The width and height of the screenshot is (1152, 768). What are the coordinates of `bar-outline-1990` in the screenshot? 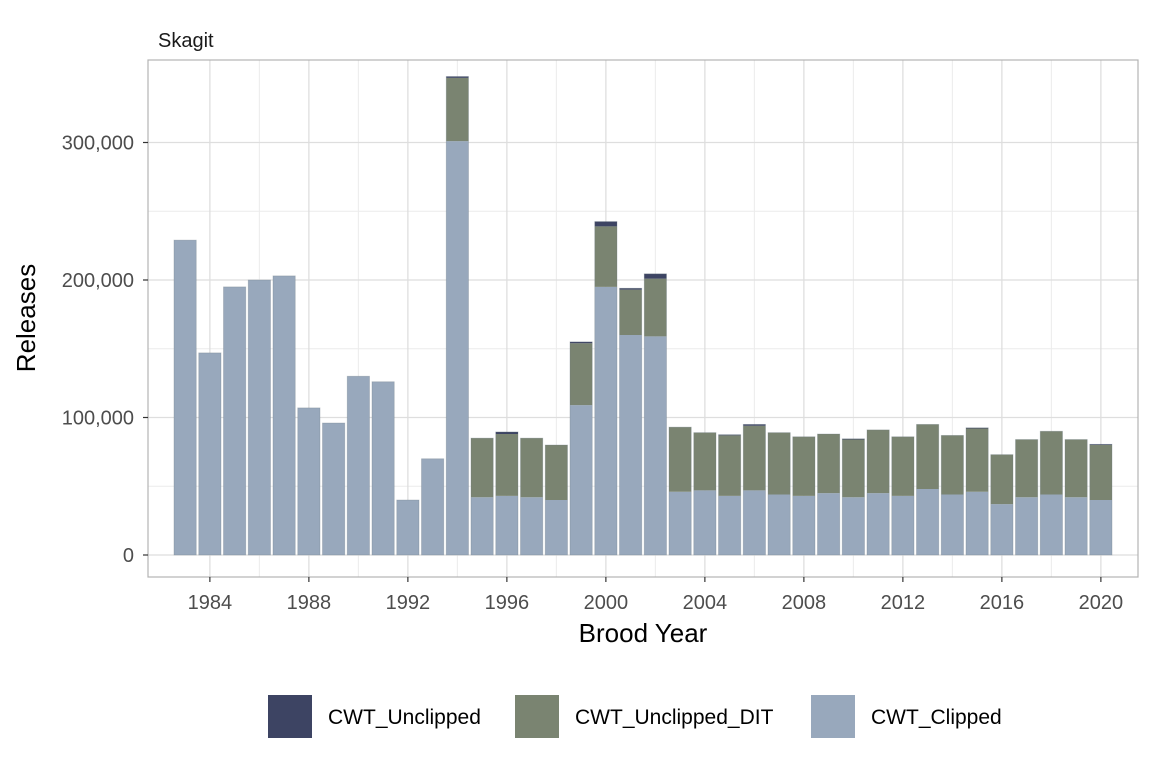 It's located at (358, 465).